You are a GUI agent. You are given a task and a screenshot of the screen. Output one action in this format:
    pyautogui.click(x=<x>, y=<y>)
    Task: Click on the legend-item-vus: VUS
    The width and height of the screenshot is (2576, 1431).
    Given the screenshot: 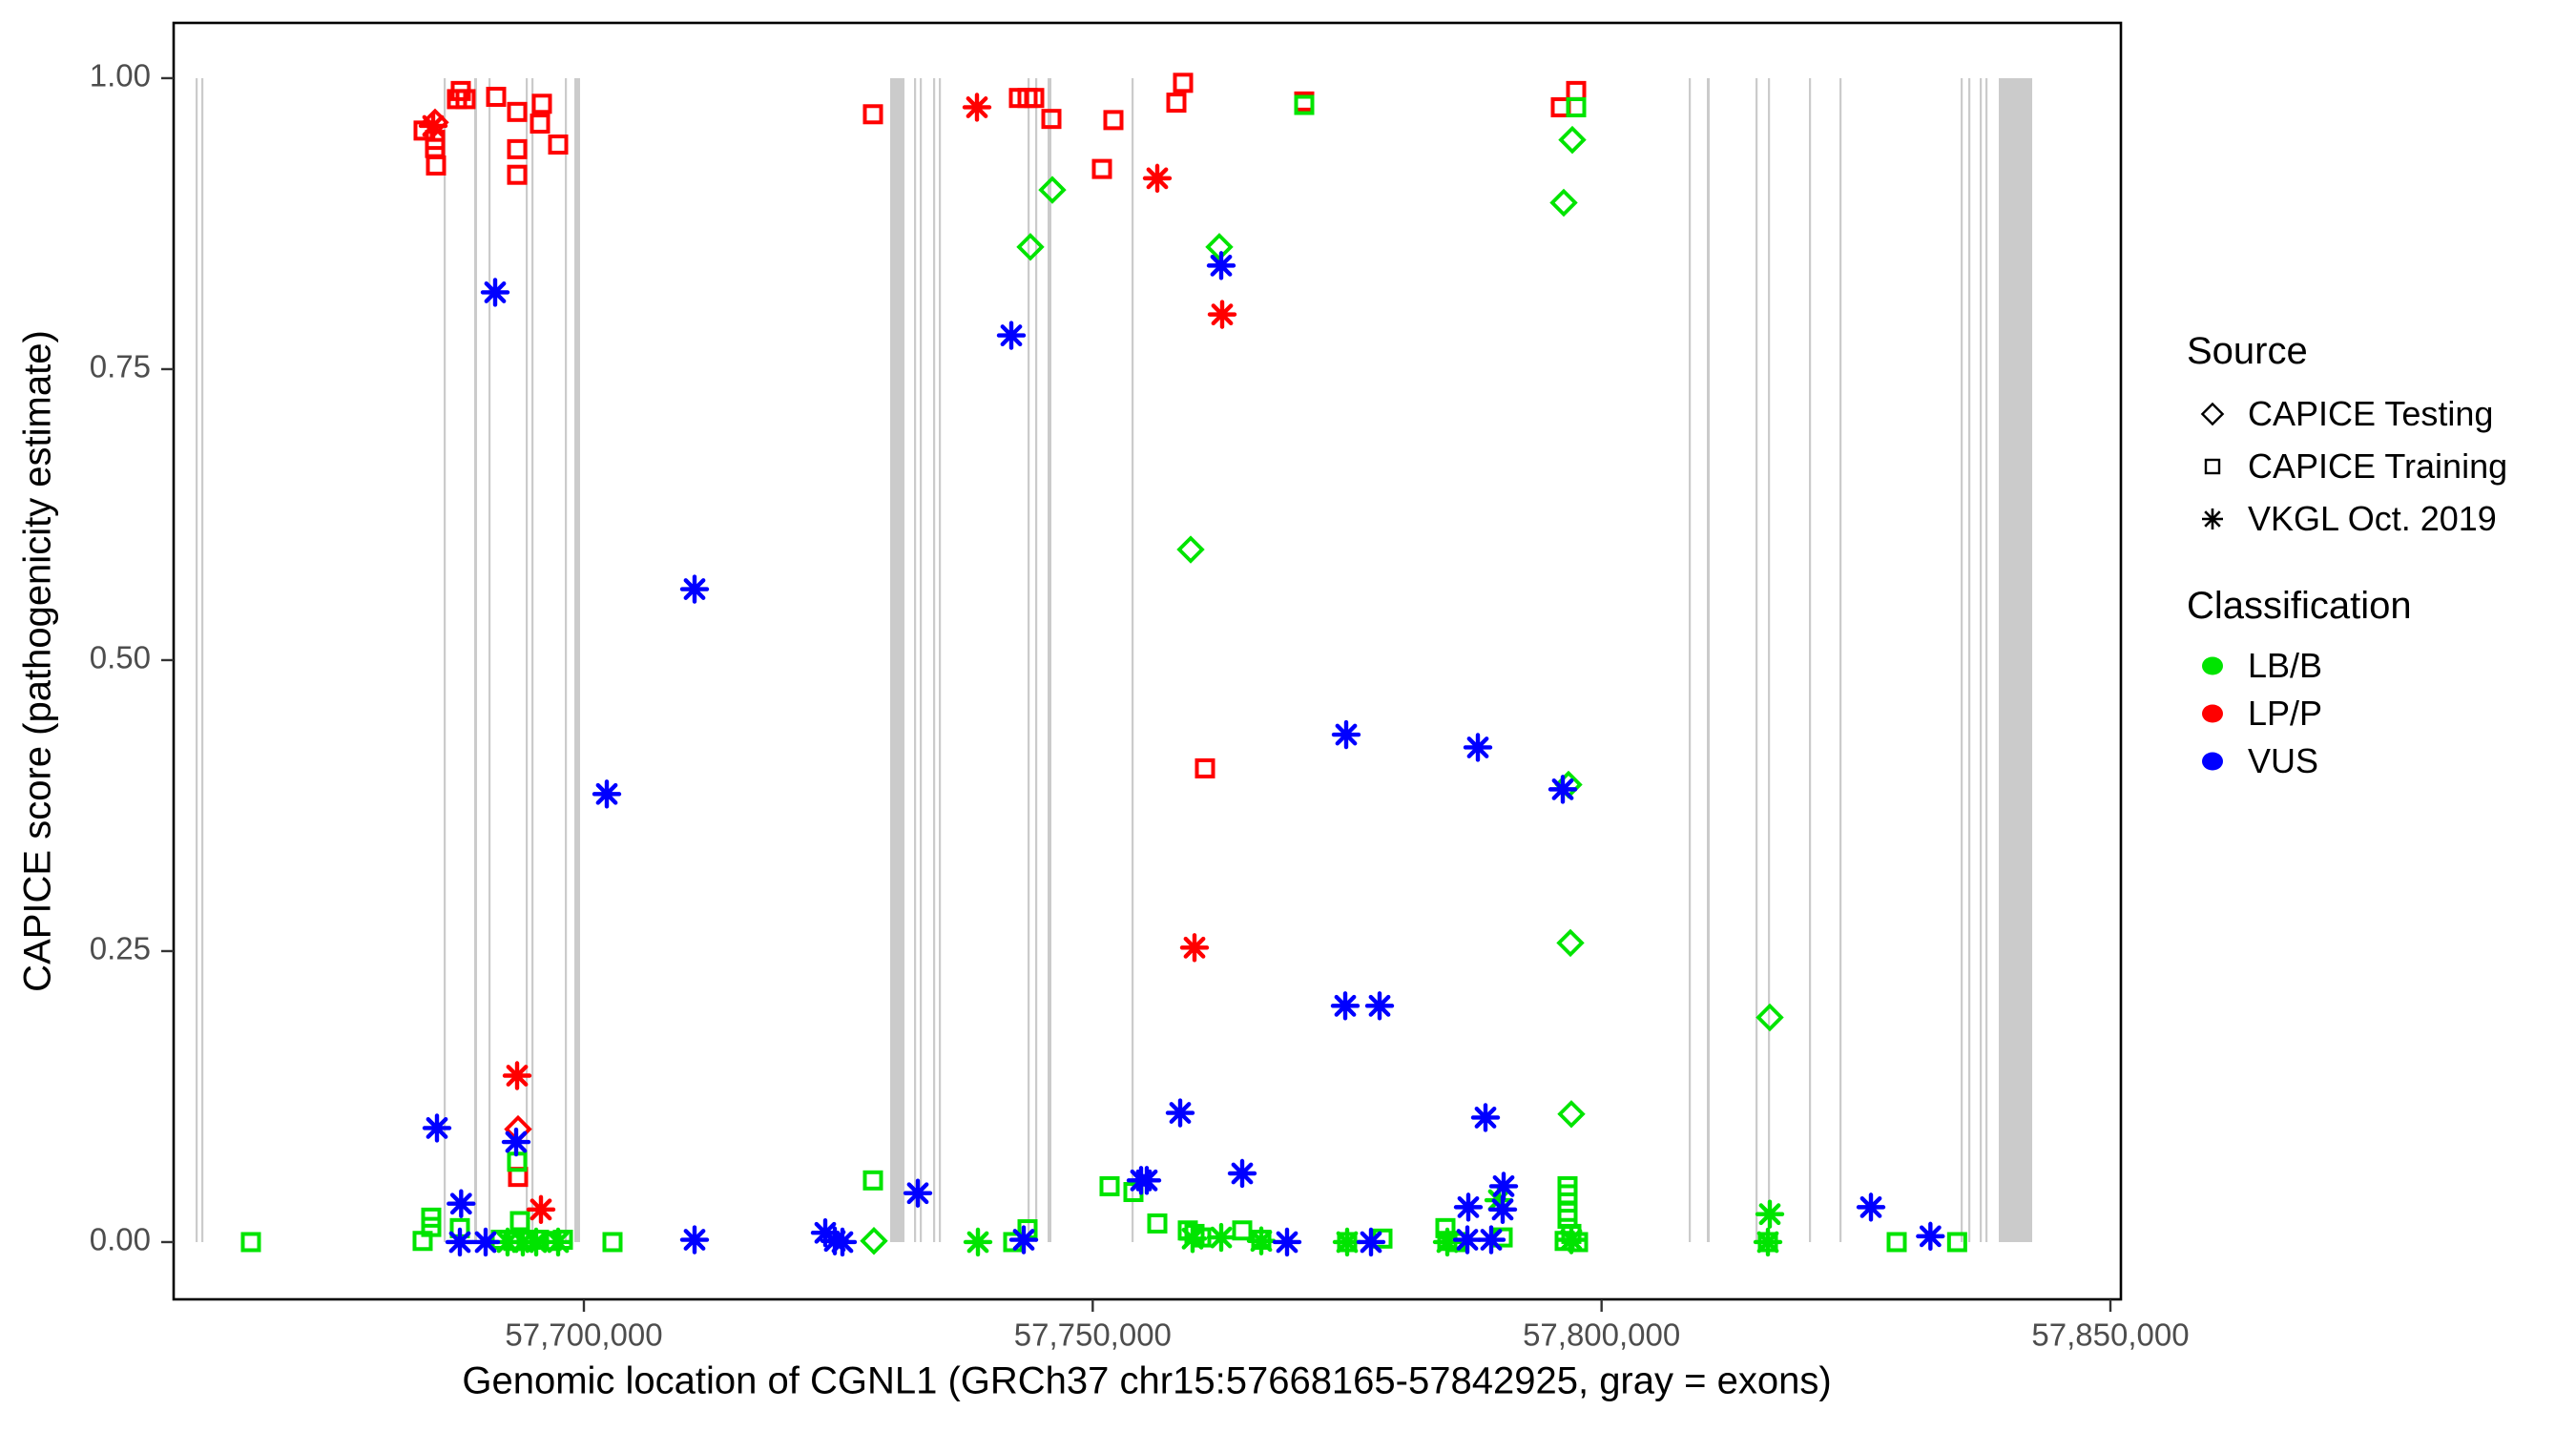 What is the action you would take?
    pyautogui.click(x=2347, y=761)
    